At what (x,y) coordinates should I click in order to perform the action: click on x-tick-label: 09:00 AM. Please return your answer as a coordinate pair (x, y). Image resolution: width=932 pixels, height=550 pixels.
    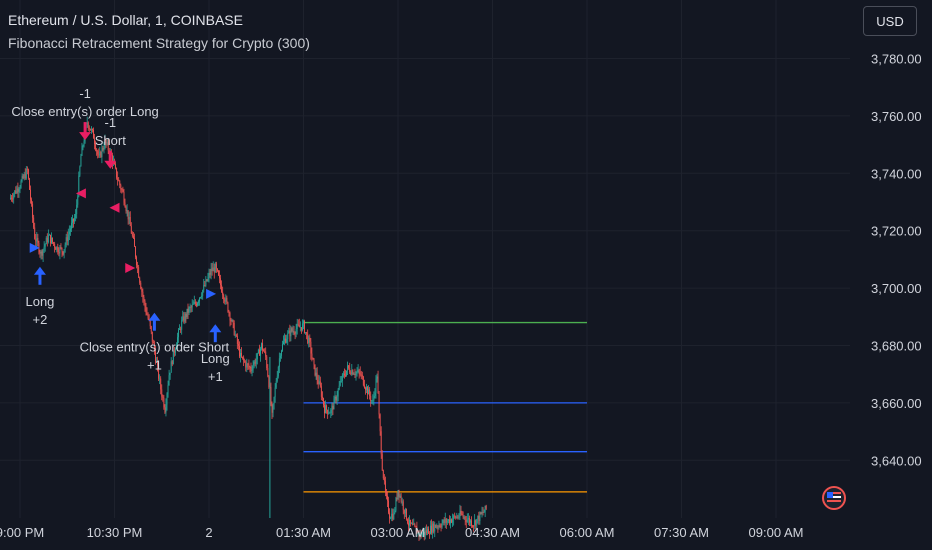
    Looking at the image, I should click on (776, 532).